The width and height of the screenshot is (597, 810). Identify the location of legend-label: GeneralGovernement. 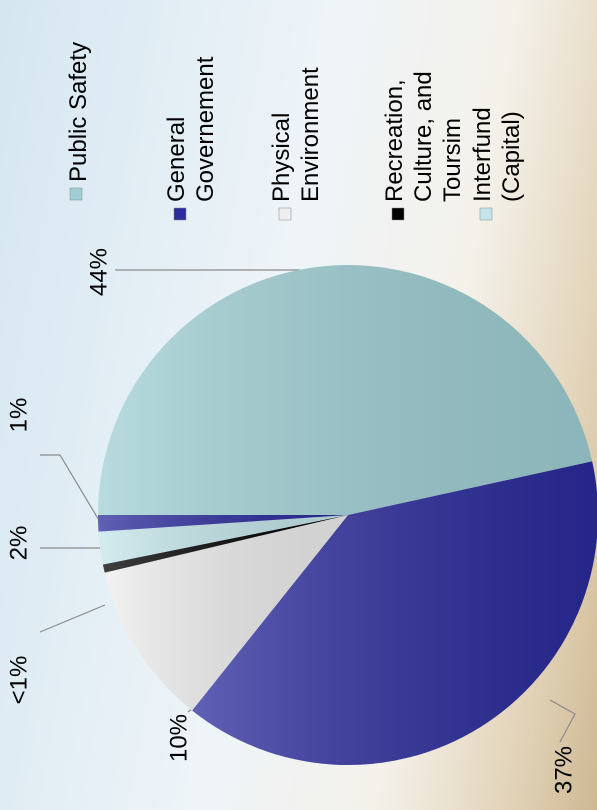
(191, 129).